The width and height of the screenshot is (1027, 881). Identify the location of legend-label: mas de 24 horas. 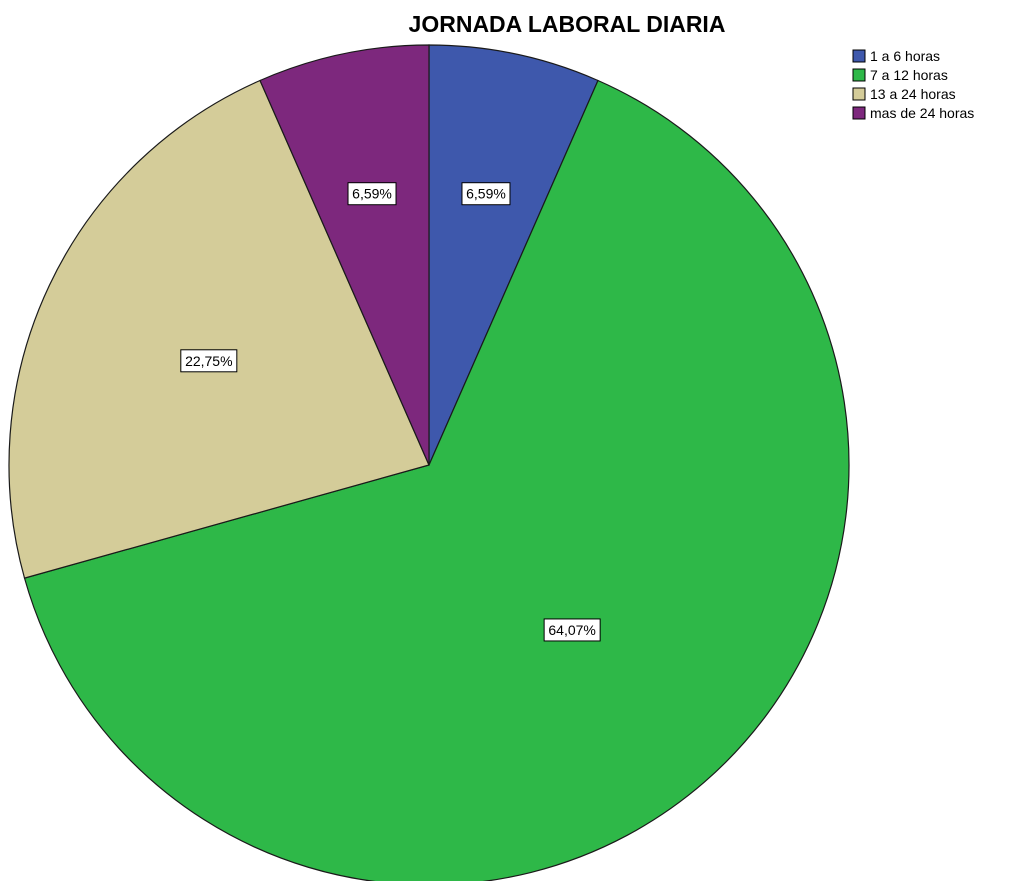
(922, 113).